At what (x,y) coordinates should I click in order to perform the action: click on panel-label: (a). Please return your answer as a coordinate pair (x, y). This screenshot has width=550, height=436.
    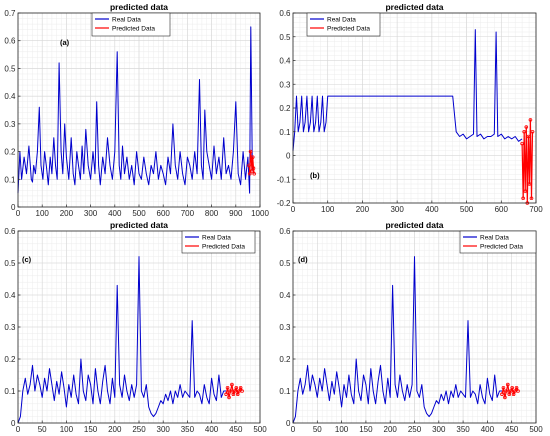
    Looking at the image, I should click on (65, 42).